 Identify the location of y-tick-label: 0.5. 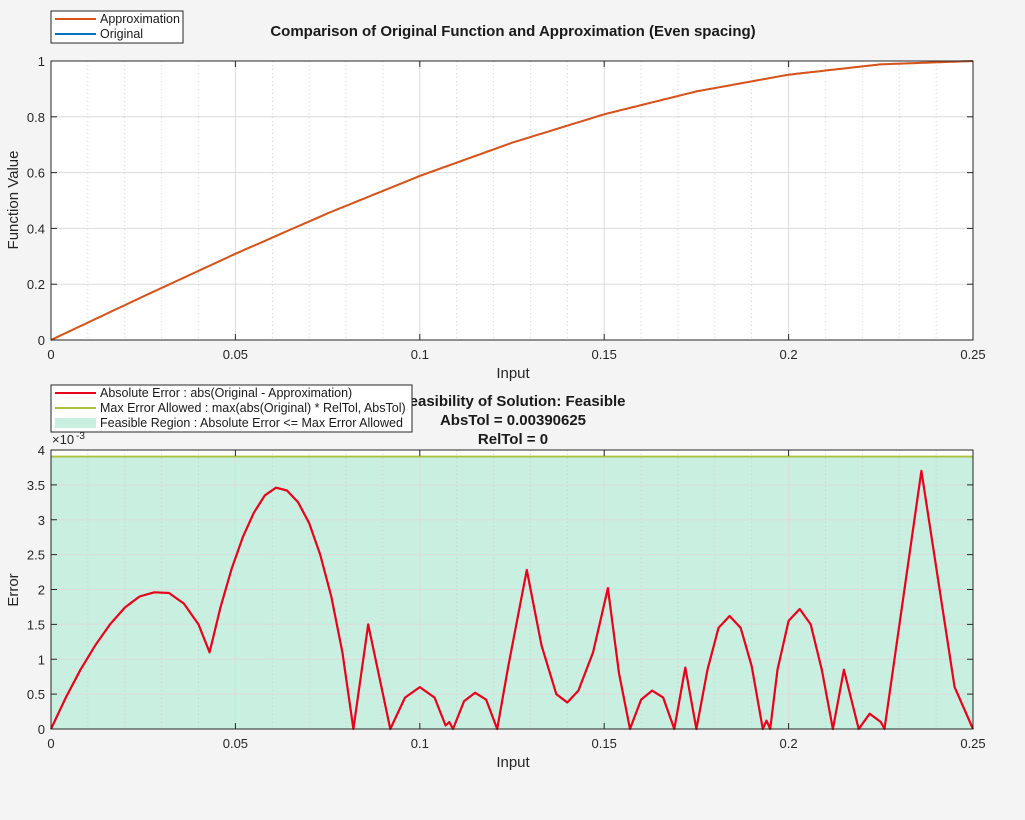
(36, 694).